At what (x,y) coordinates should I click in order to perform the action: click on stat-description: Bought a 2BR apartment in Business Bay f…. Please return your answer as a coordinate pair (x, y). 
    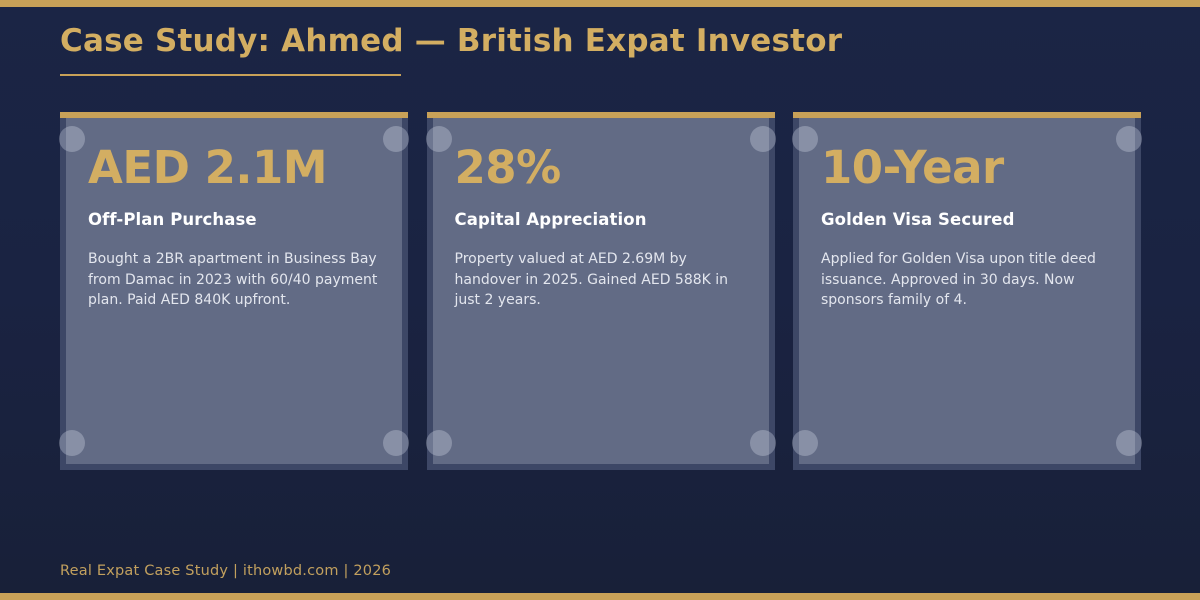
    Looking at the image, I should click on (233, 280).